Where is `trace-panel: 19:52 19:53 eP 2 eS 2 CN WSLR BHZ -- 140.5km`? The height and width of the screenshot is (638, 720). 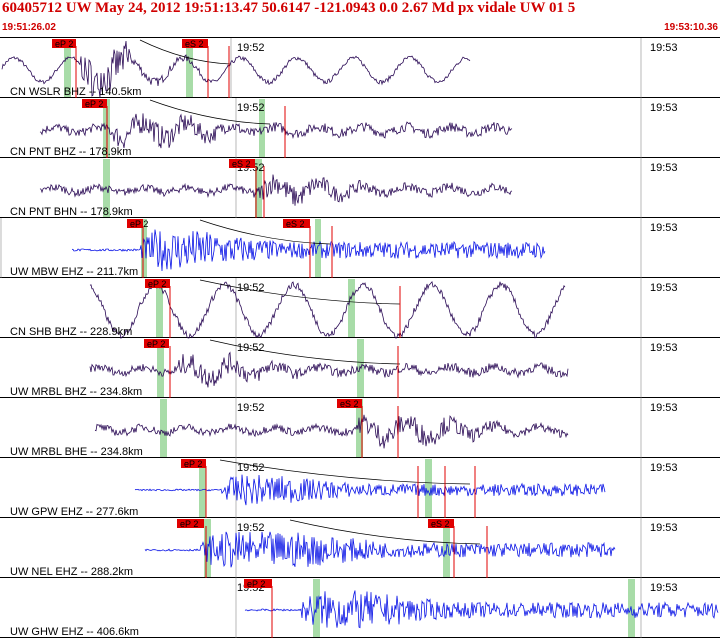 trace-panel: 19:52 19:53 eP 2 eS 2 CN WSLR BHZ -- 140.5km is located at coordinates (360, 68).